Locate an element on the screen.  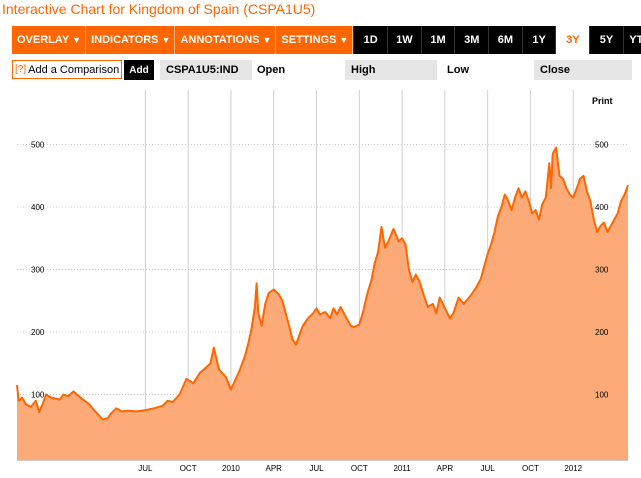
low-label: Low is located at coordinates (458, 70).